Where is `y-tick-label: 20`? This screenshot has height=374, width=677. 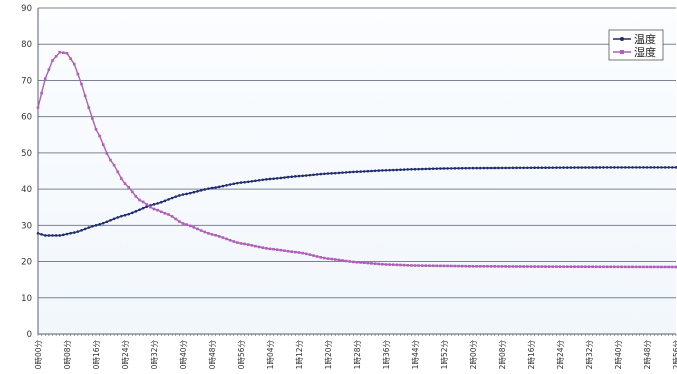 y-tick-label: 20 is located at coordinates (26, 263).